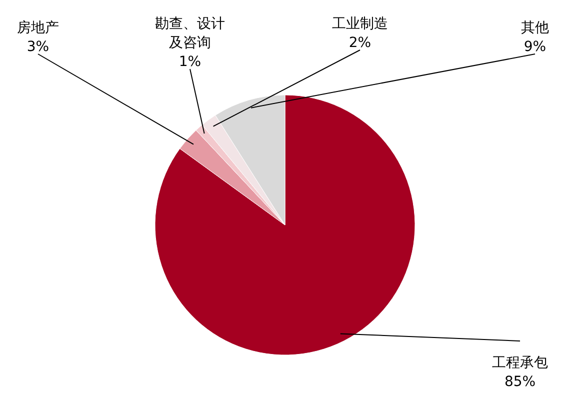  Describe the element at coordinates (38, 28) in the screenshot. I see `slice-label: 房地产` at that location.